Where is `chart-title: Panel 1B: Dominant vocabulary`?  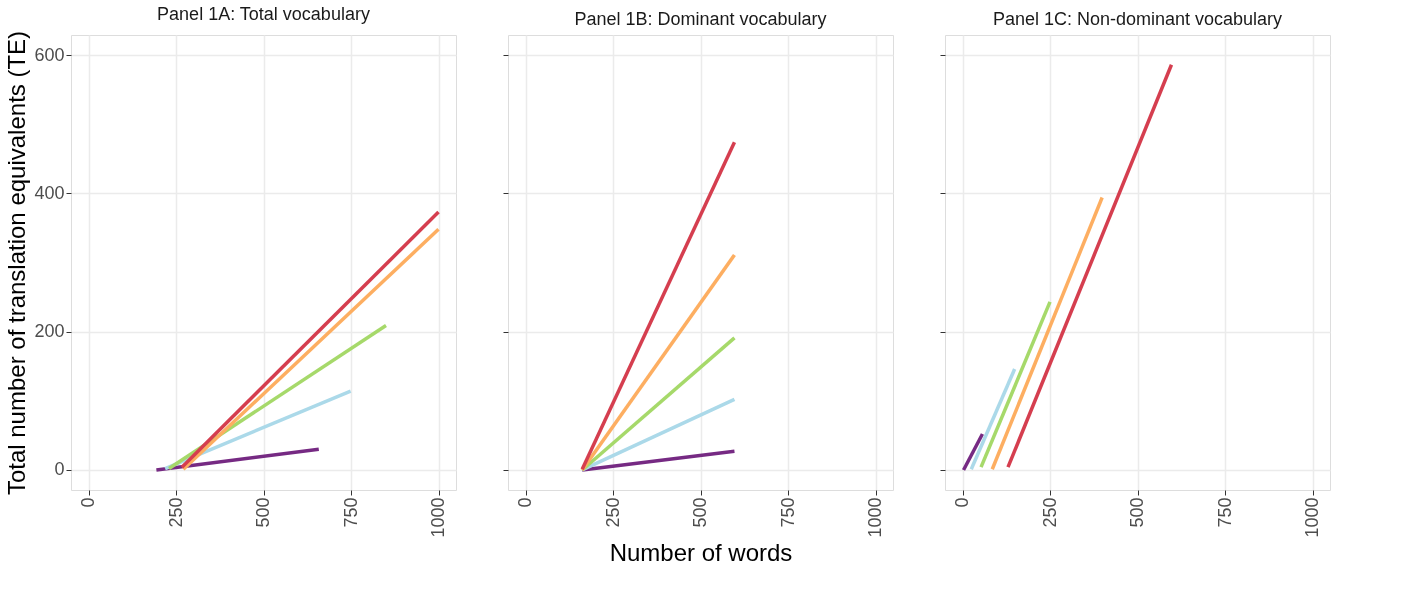 chart-title: Panel 1B: Dominant vocabulary is located at coordinates (700, 19).